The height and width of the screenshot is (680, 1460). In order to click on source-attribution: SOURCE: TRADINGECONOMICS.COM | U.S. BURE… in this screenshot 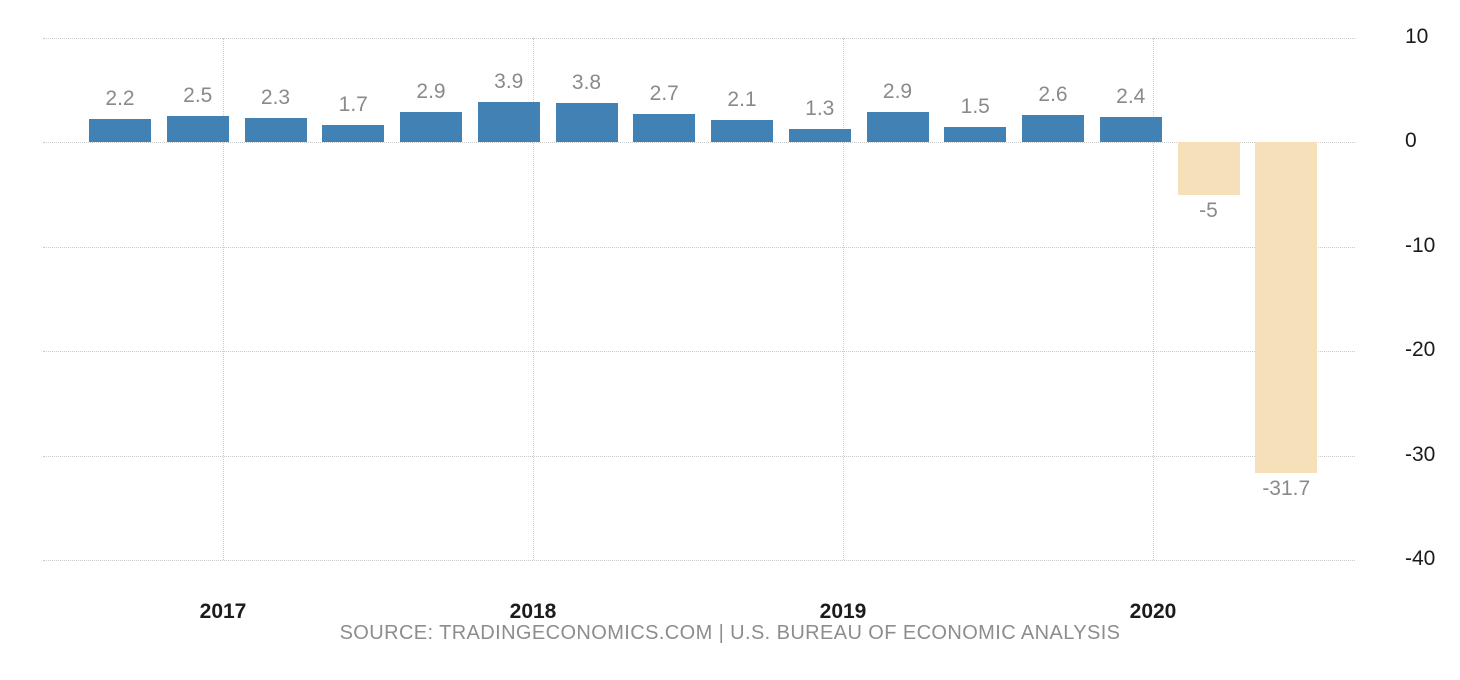, I will do `click(730, 633)`.